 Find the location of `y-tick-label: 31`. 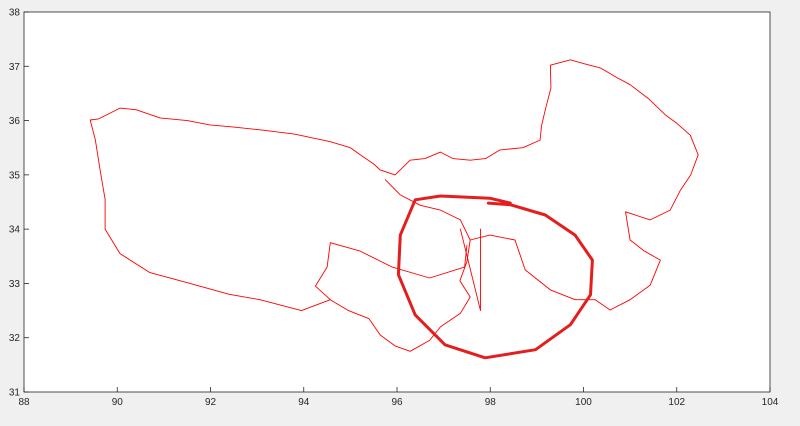

y-tick-label: 31 is located at coordinates (15, 393).